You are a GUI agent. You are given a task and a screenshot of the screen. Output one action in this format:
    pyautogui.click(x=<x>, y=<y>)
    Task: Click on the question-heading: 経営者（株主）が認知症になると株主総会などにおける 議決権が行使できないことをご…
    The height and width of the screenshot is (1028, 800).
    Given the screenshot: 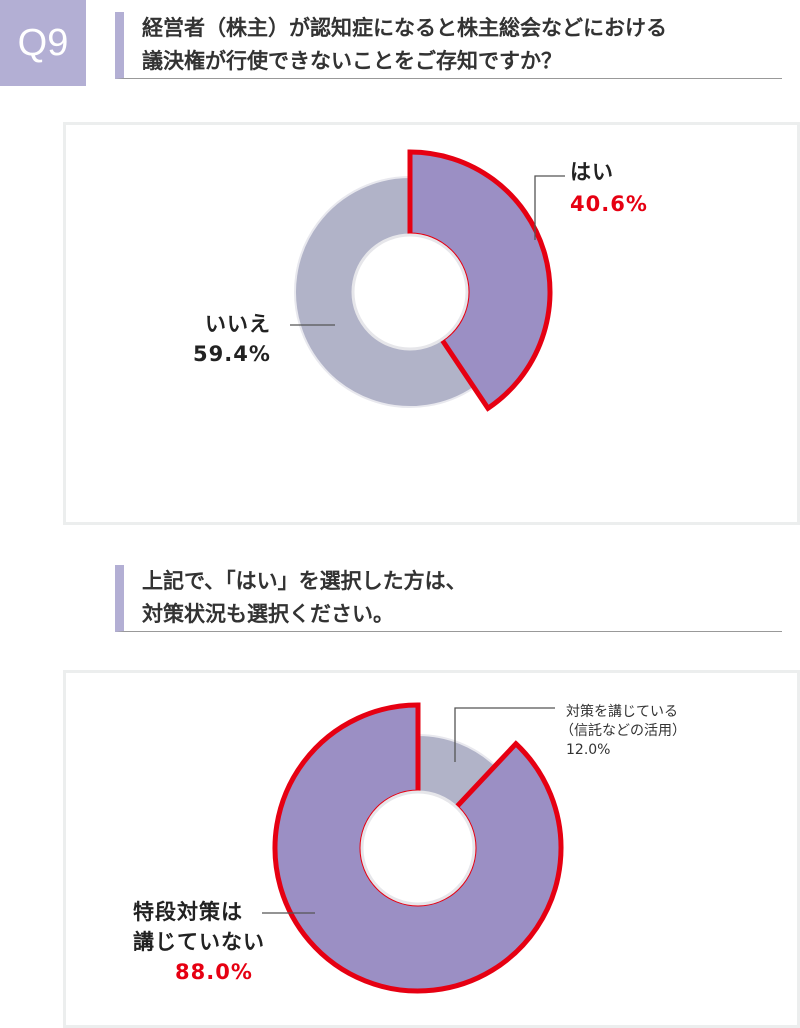 What is the action you would take?
    pyautogui.click(x=448, y=45)
    